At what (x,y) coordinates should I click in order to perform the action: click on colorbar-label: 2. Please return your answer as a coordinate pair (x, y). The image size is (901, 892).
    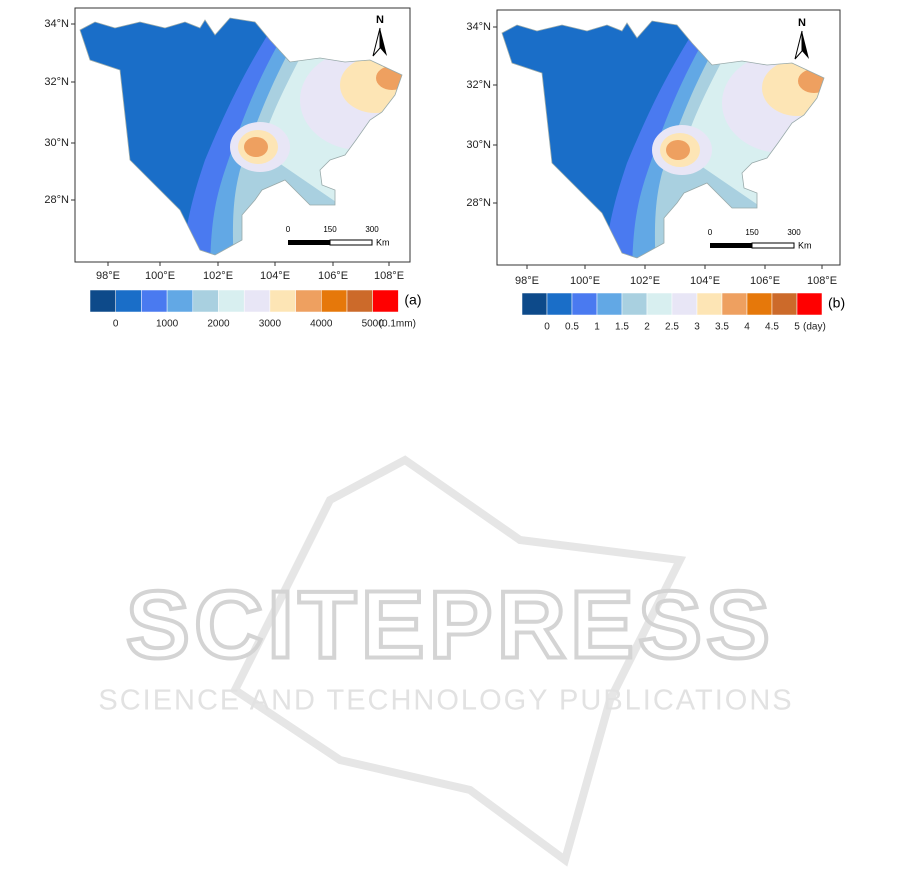
    Looking at the image, I should click on (647, 327).